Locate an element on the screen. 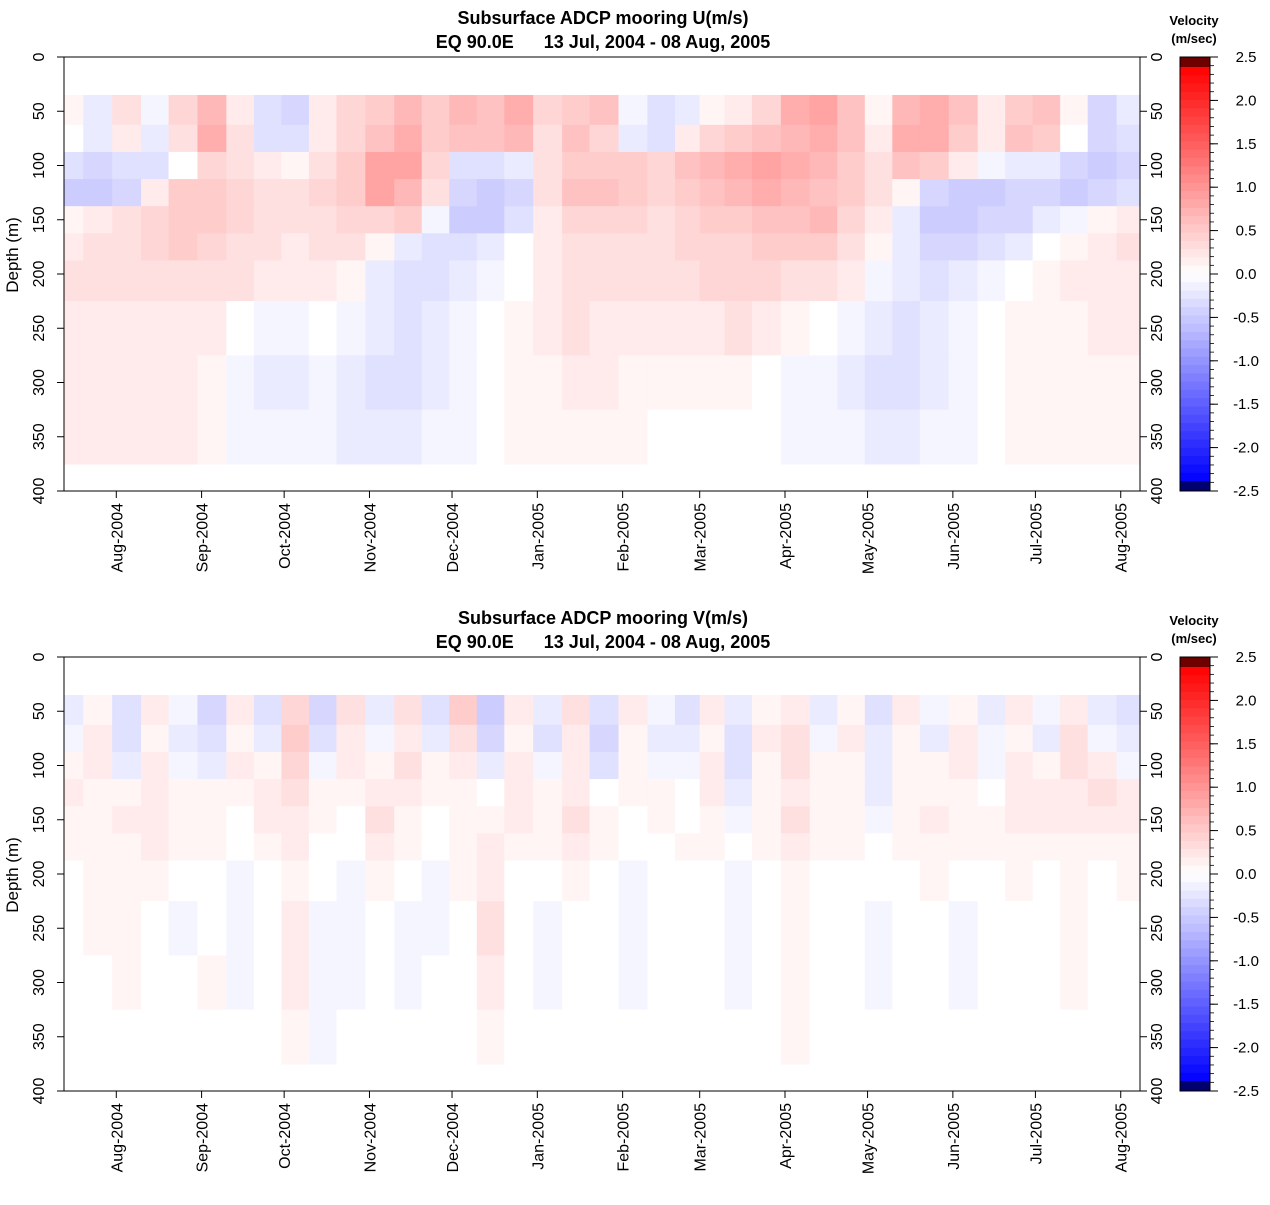 The width and height of the screenshot is (1270, 1205). v-colorbar-tick-label: -2.0 is located at coordinates (1246, 1048).